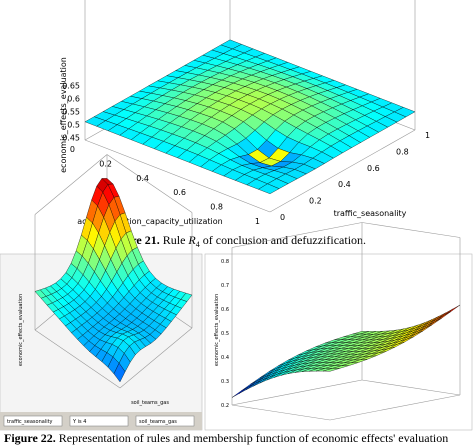  What do you see at coordinates (282, 217) in the screenshot?
I see `y-tick-label: 0` at bounding box center [282, 217].